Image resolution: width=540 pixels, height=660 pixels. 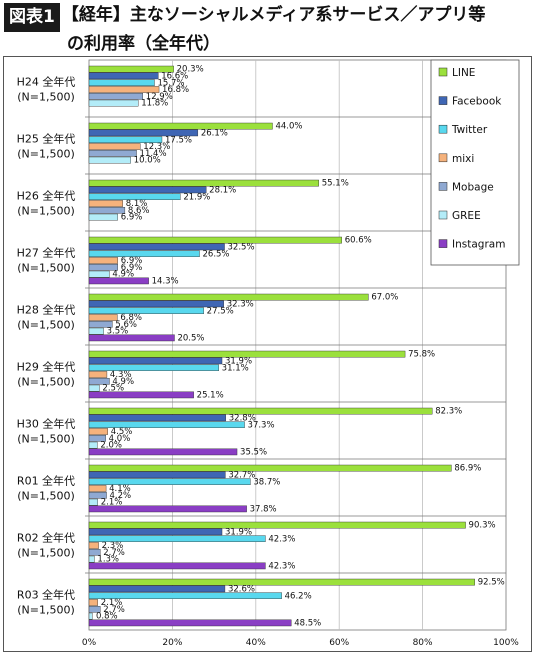 What do you see at coordinates (178, 140) in the screenshot?
I see `value-label: 17.5%` at bounding box center [178, 140].